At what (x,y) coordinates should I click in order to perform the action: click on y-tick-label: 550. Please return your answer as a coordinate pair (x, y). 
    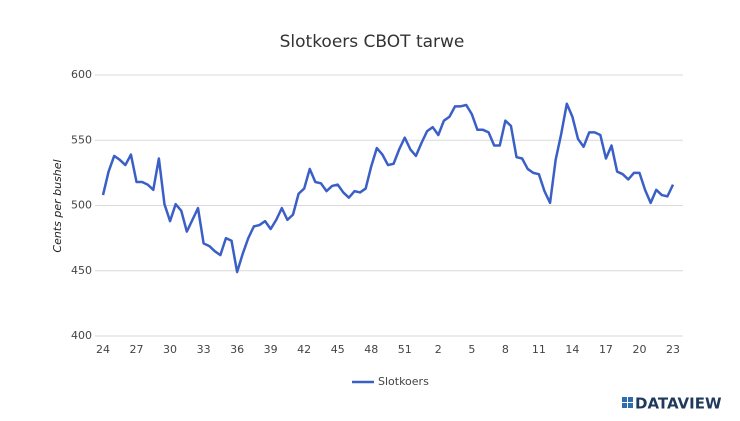
    Looking at the image, I should click on (81, 139).